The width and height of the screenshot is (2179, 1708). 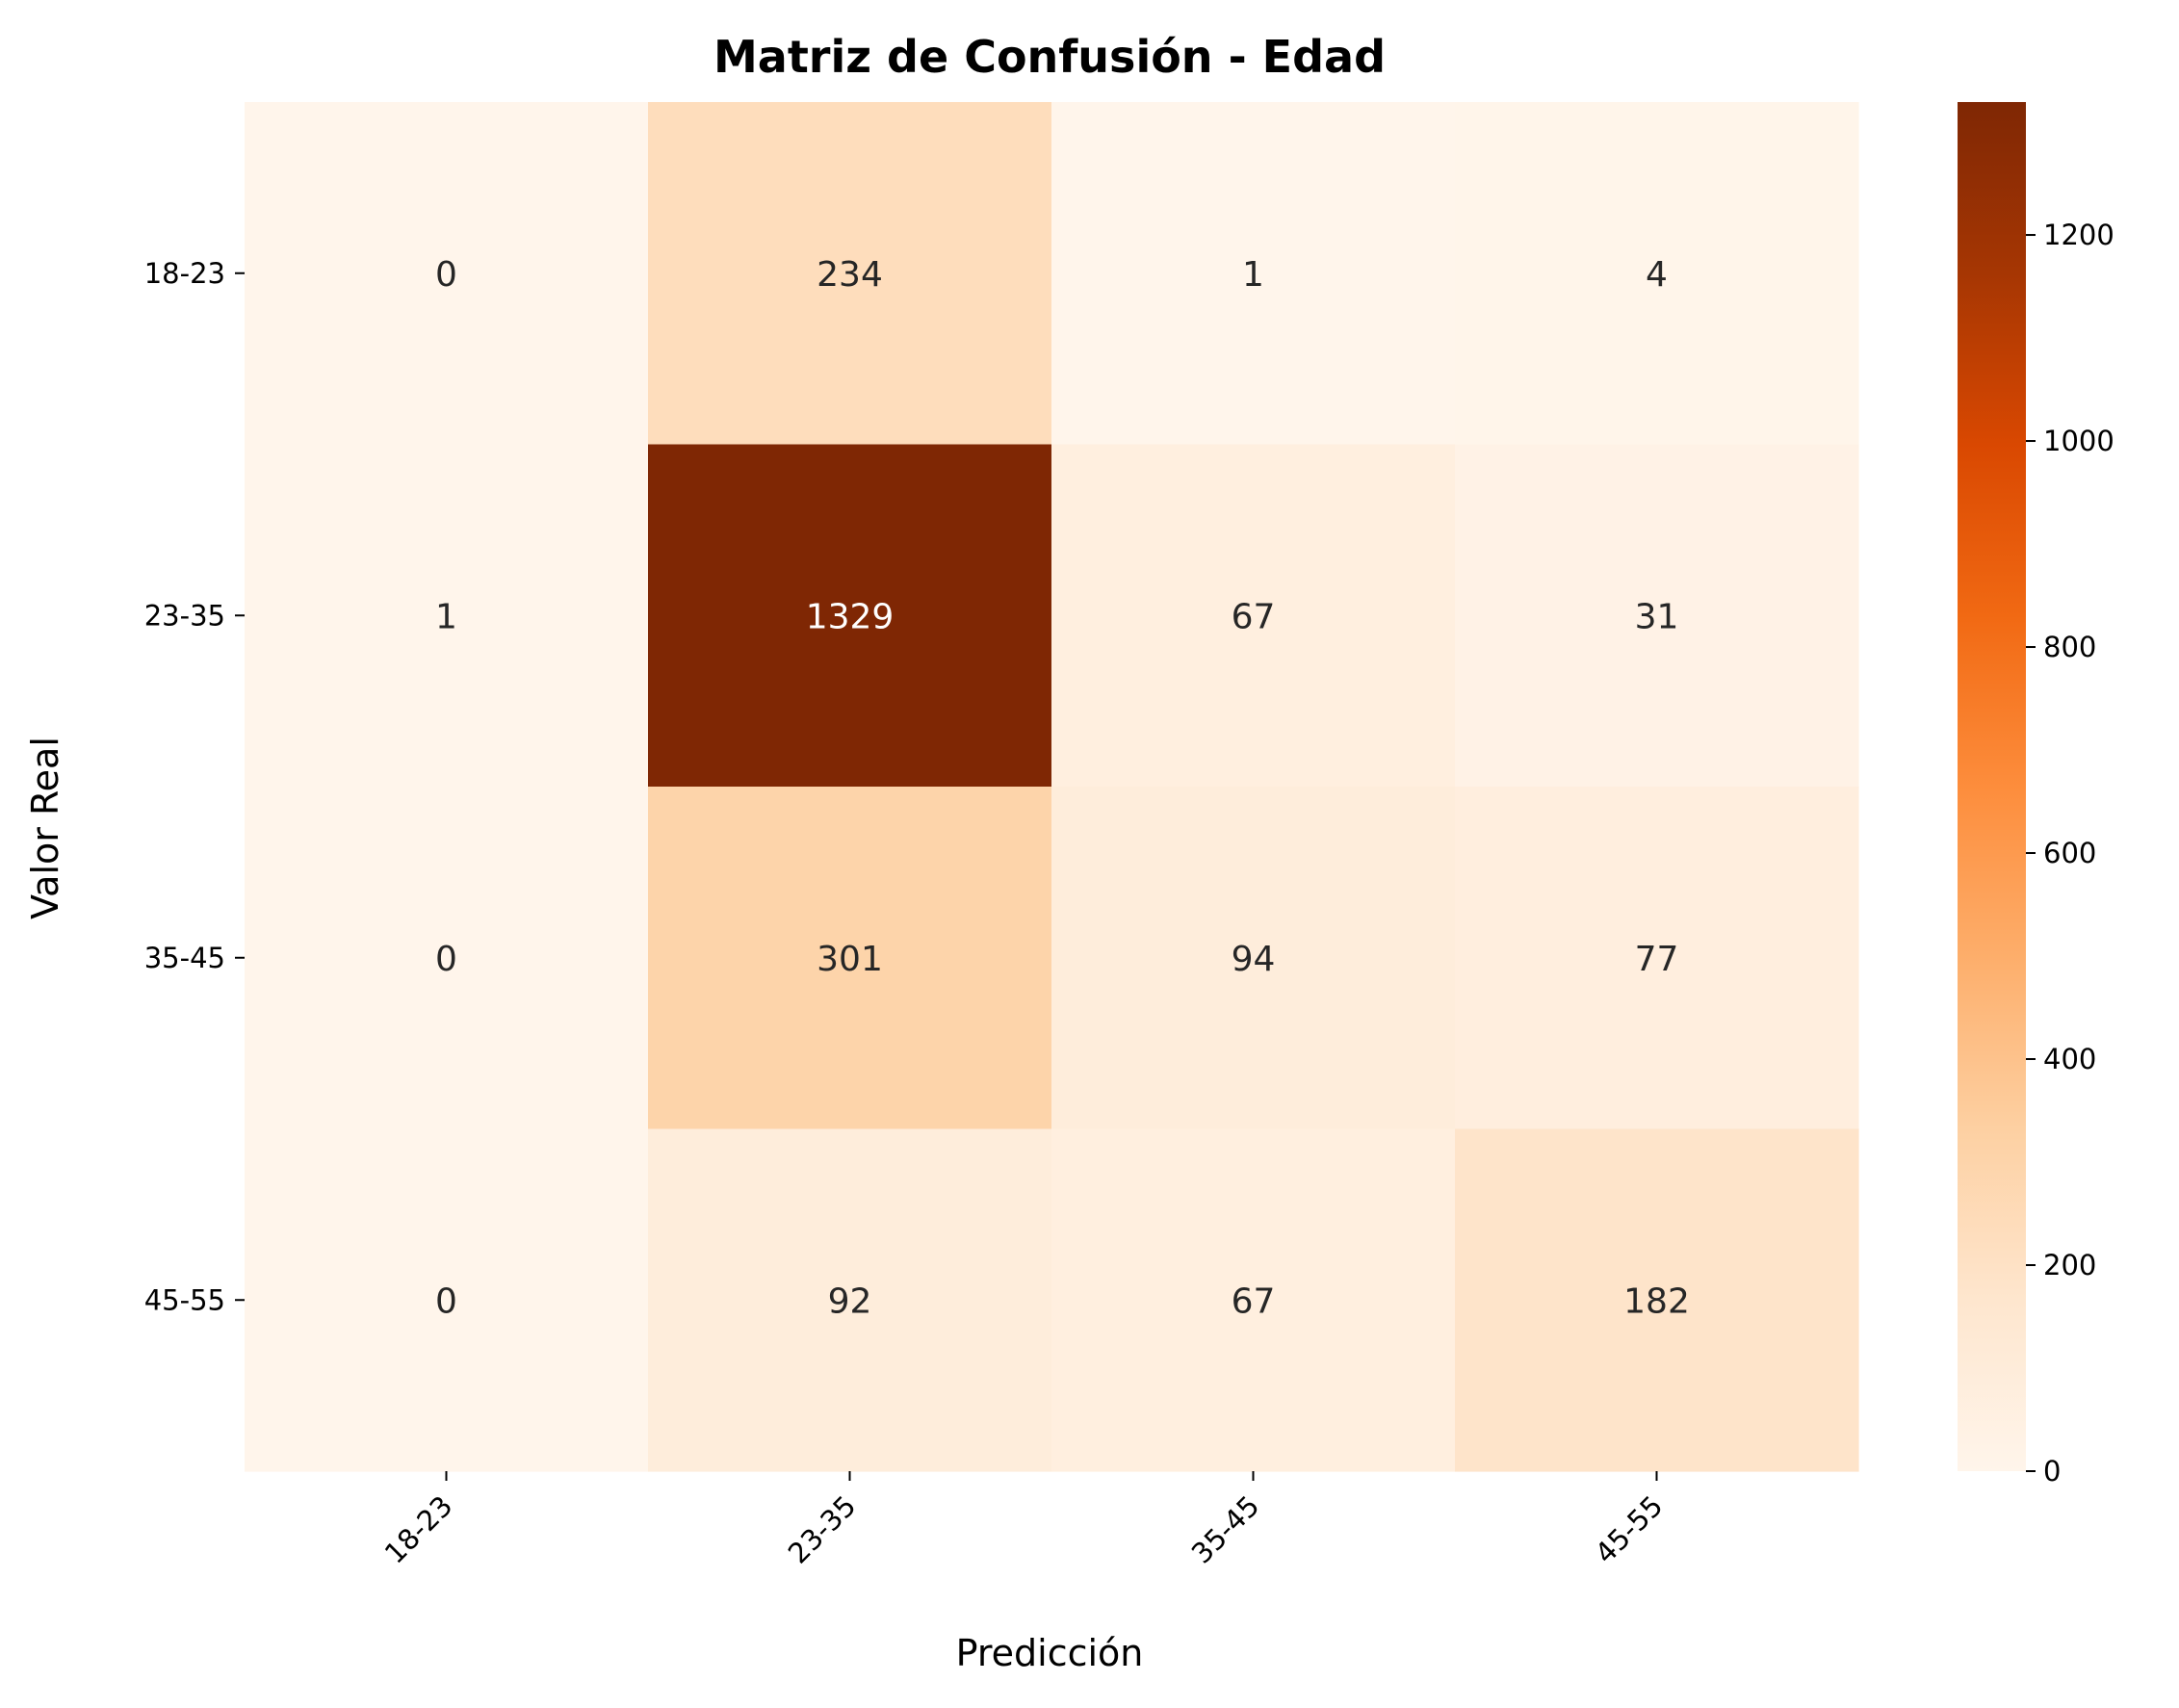 I want to click on cell-value-label: 234, so click(x=850, y=275).